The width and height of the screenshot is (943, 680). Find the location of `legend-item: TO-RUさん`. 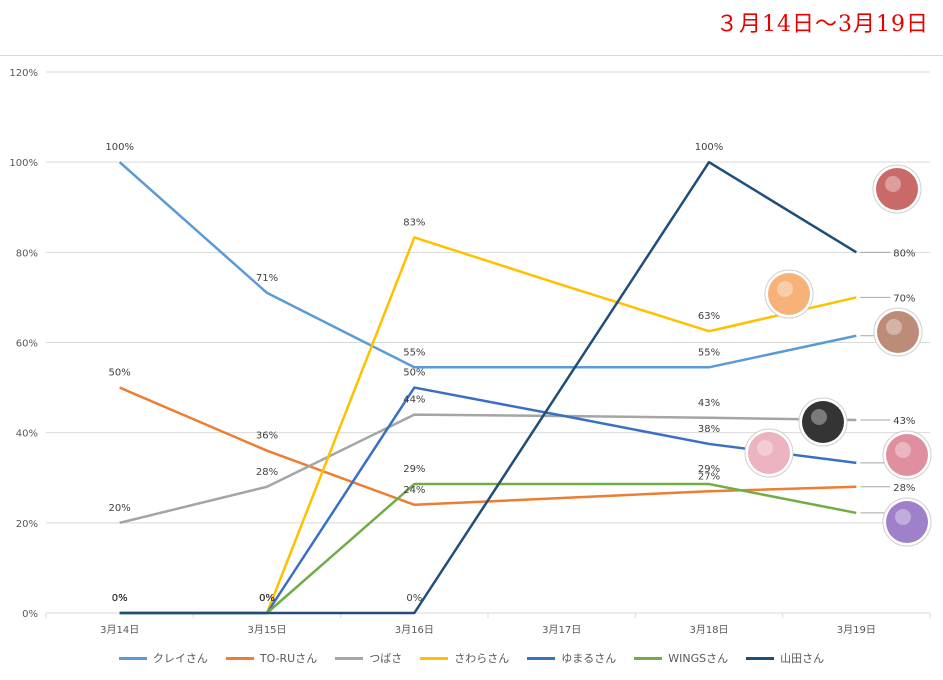

legend-item: TO-RUさん is located at coordinates (271, 658).